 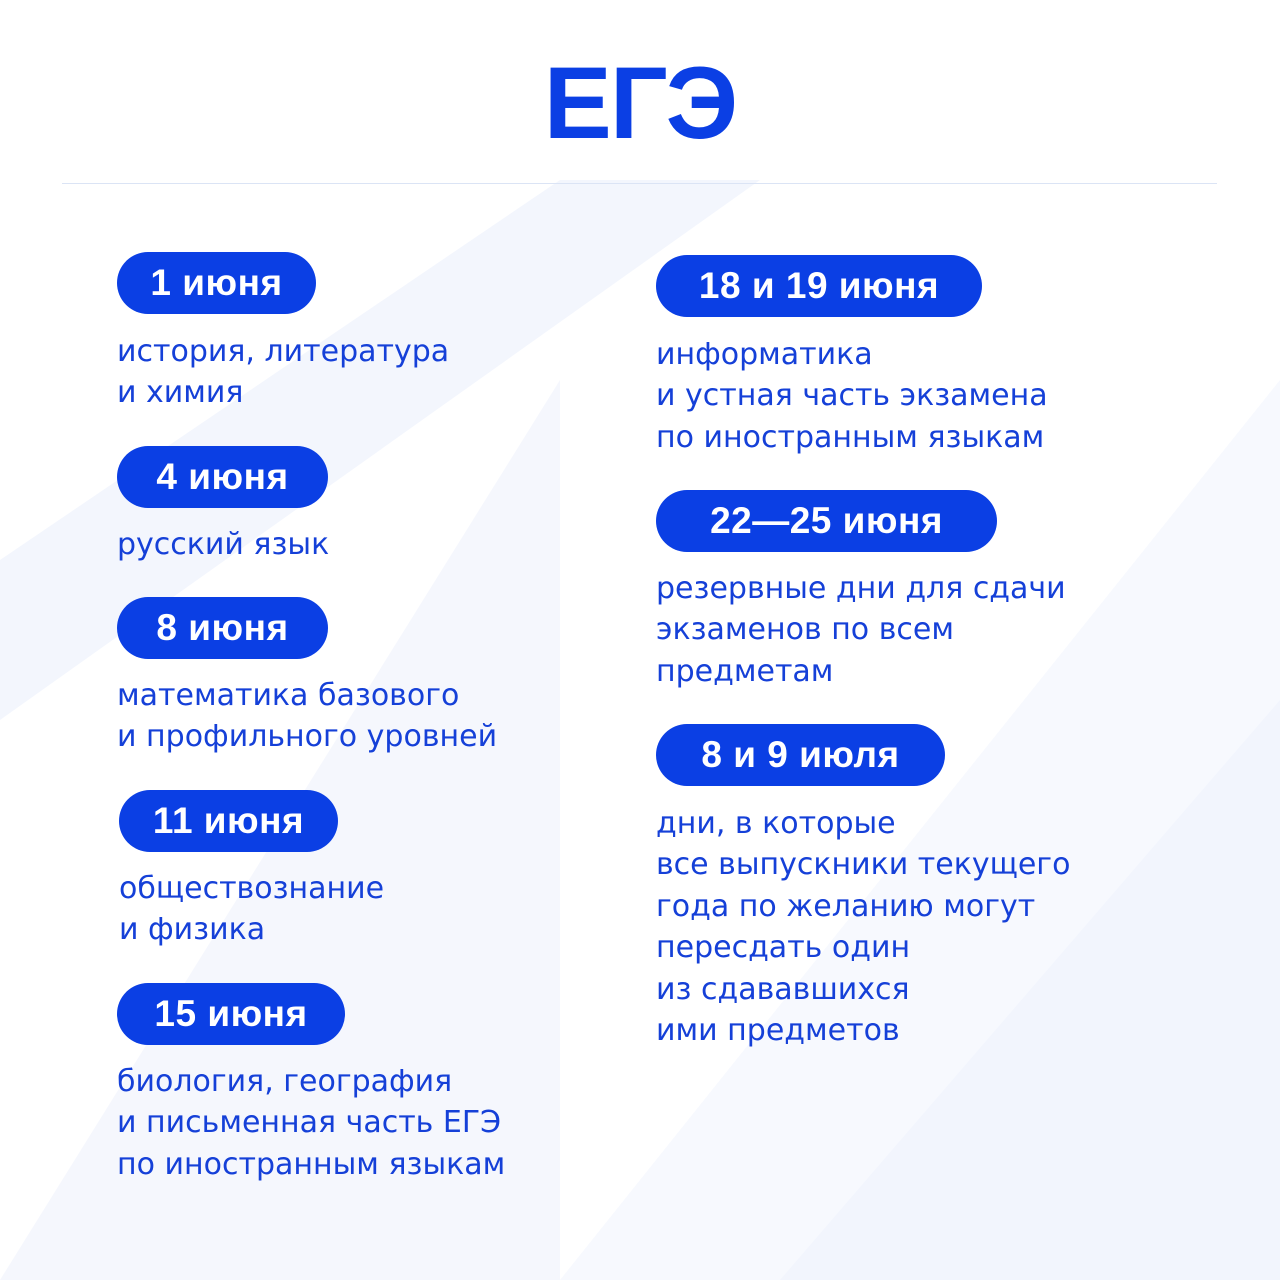 What do you see at coordinates (307, 737) in the screenshot?
I see `subject-line: и профильного уровней` at bounding box center [307, 737].